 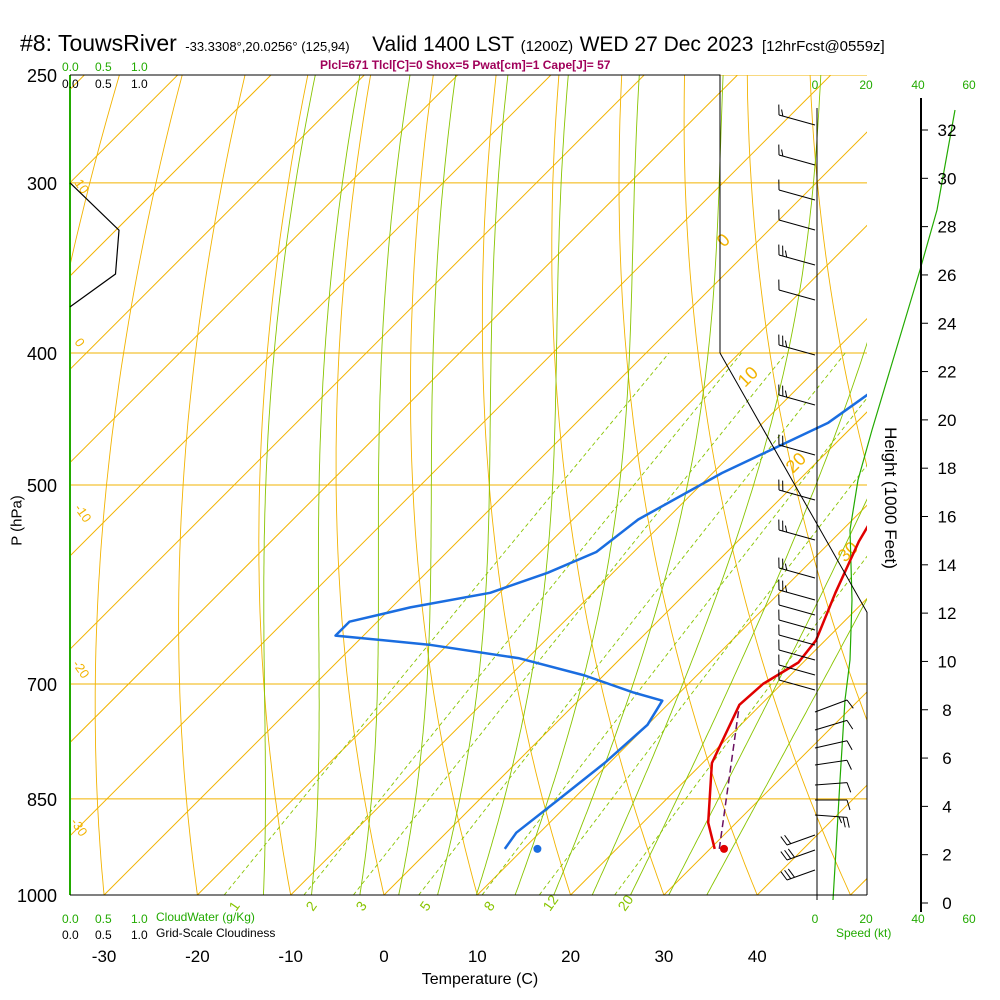 I want to click on temperature-tick-label: 30, so click(x=663, y=956).